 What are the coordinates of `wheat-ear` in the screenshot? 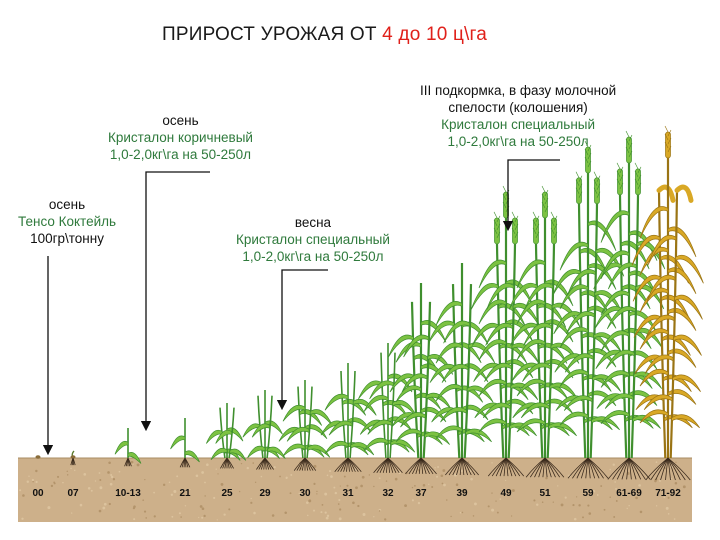 It's located at (666, 193).